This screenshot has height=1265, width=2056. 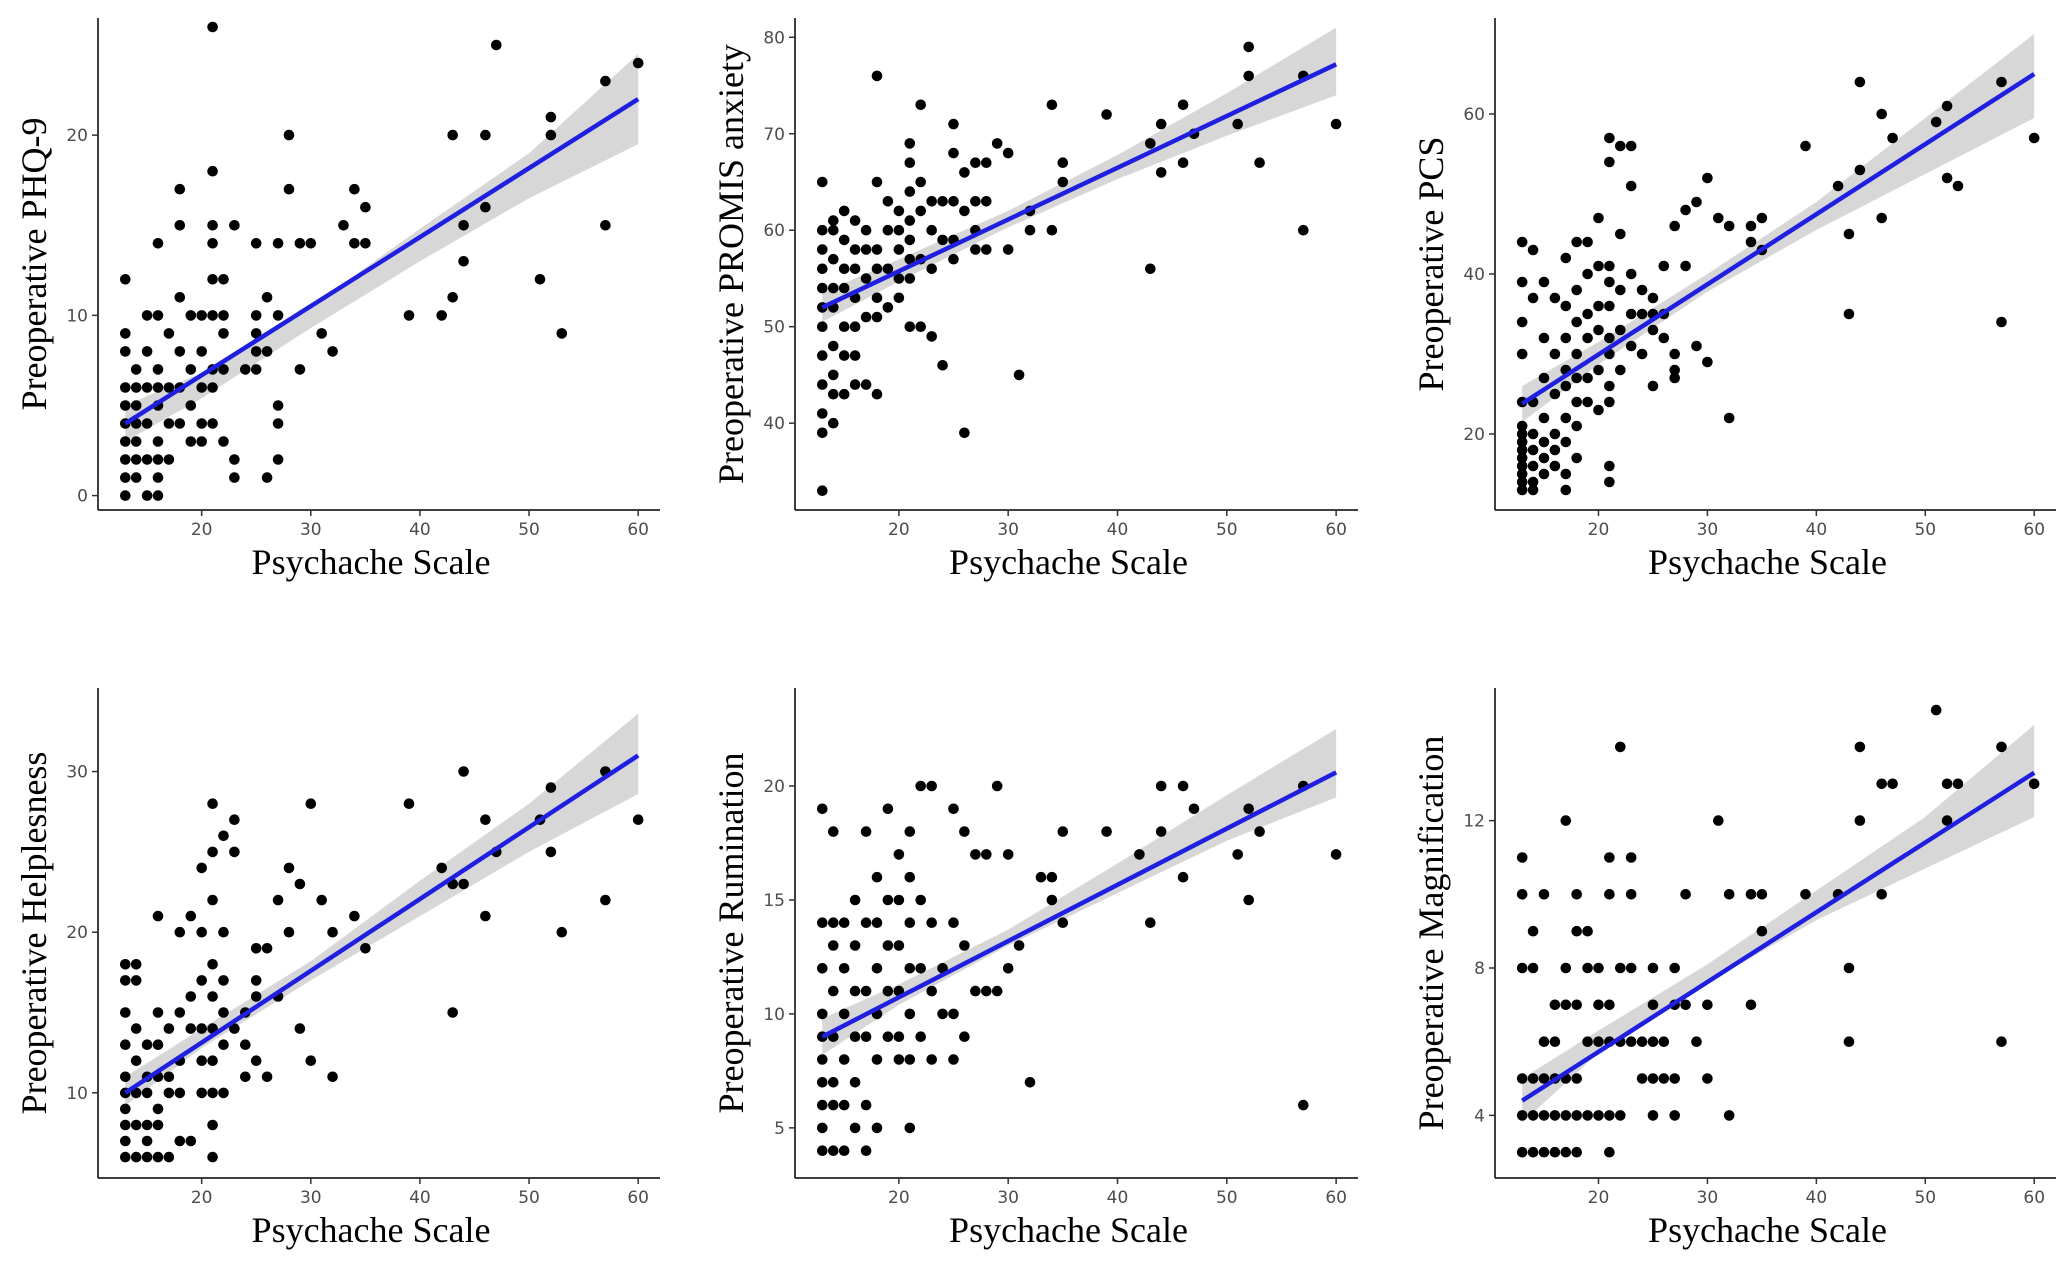 I want to click on x-axis-title: Psychache Scale, so click(x=371, y=562).